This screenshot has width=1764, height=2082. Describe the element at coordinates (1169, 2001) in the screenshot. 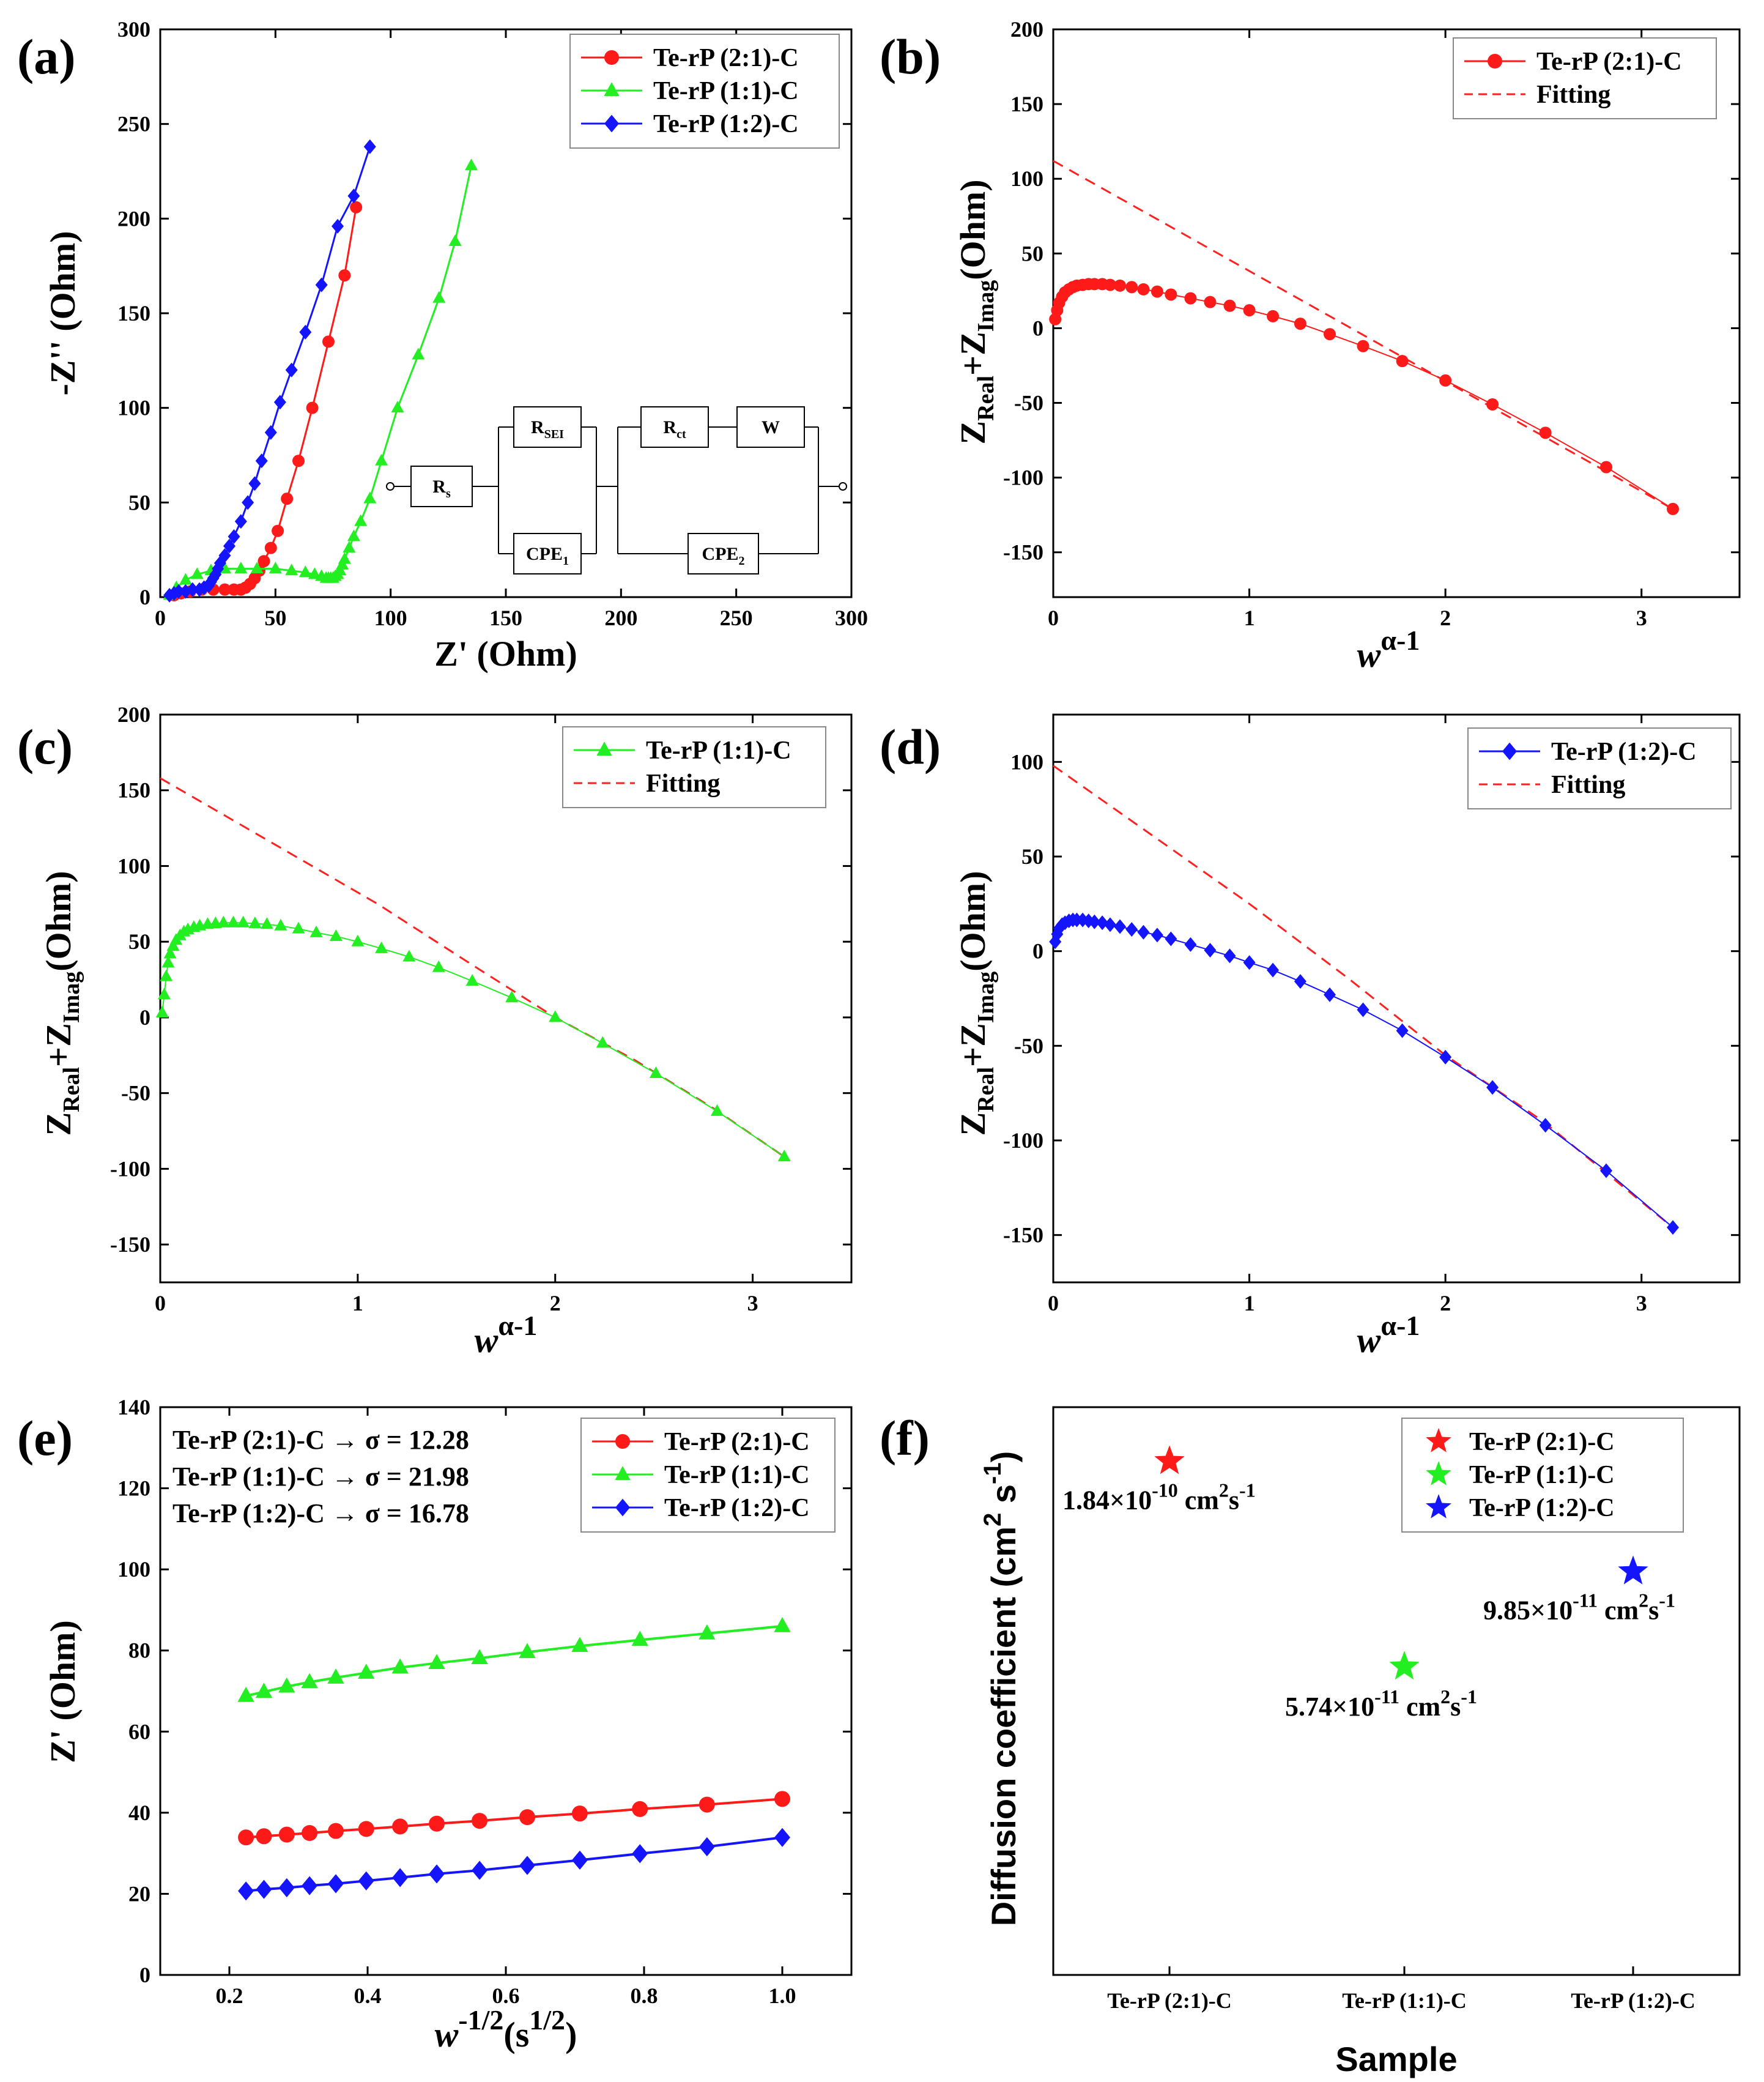

I see `x-tick-label: Te-rP (2:1)-C` at that location.